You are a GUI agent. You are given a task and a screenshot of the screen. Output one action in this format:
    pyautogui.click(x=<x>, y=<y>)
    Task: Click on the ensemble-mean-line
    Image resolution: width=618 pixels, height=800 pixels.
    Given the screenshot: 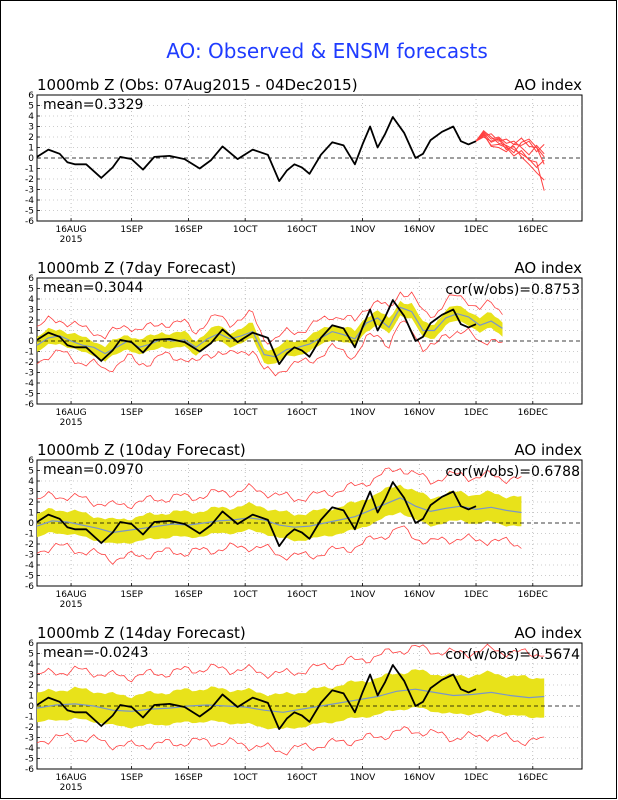 What is the action you would take?
    pyautogui.click(x=279, y=515)
    